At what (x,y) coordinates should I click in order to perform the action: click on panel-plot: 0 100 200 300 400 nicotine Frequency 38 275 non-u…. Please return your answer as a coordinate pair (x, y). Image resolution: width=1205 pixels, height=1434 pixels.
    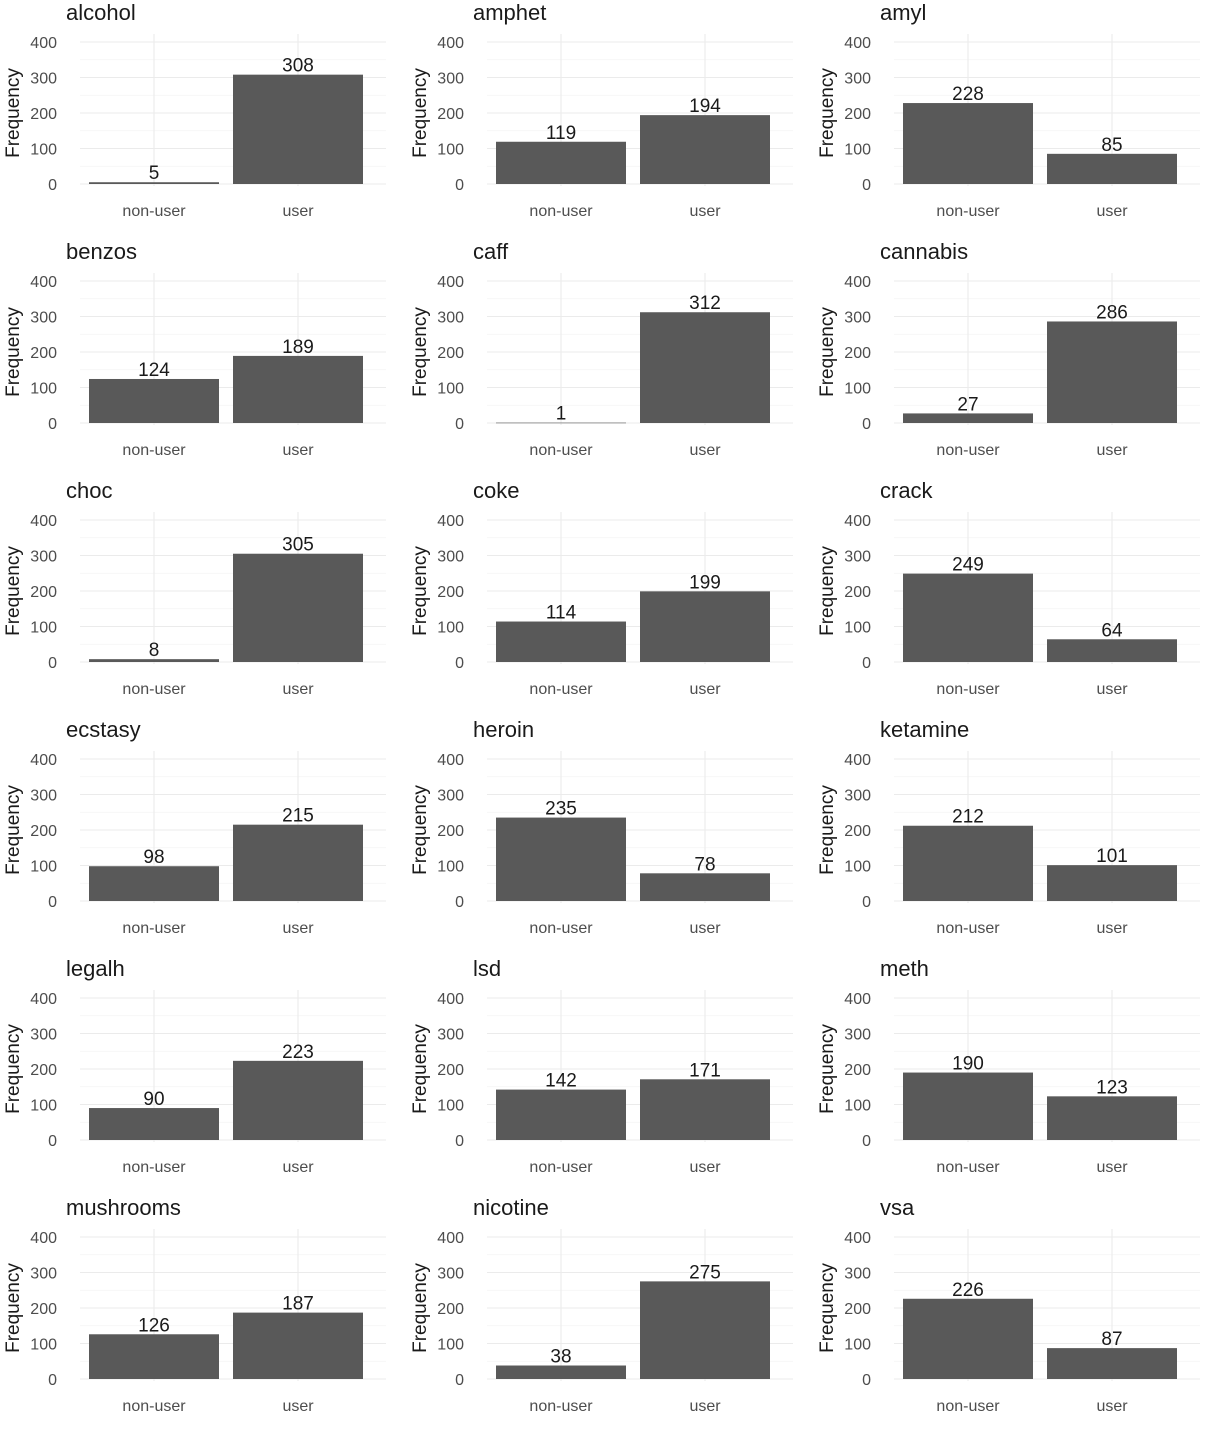
    Looking at the image, I should click on (601, 1305).